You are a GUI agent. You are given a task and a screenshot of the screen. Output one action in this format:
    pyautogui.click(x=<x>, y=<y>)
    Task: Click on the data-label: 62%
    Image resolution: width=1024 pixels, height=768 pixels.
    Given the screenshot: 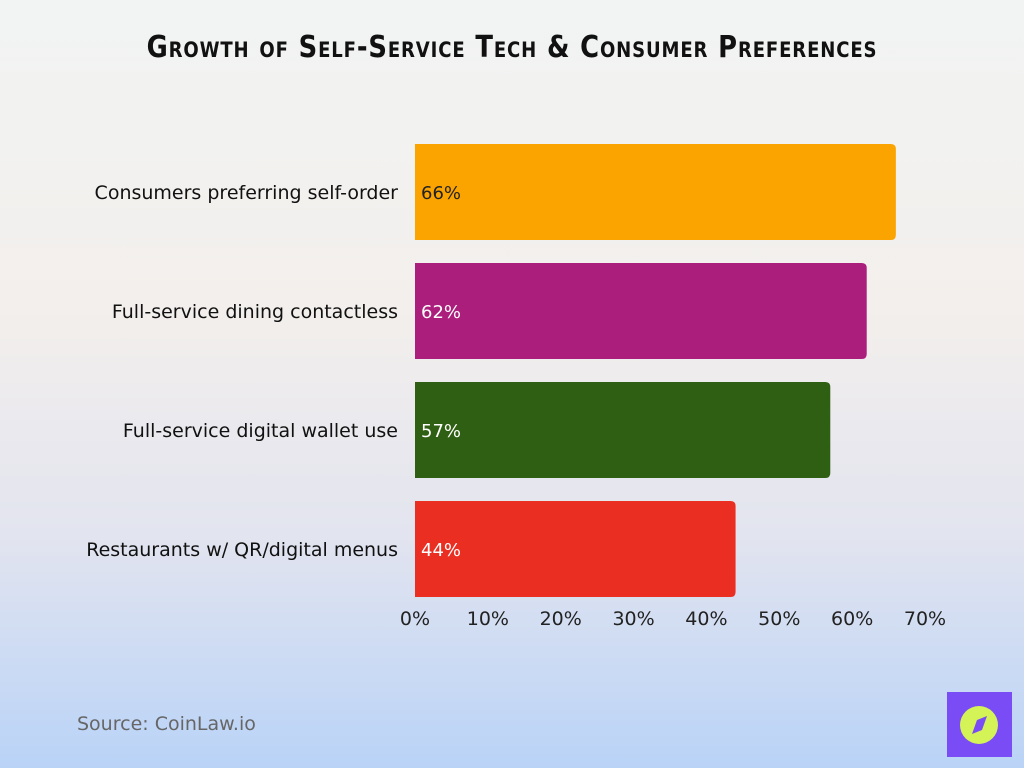 What is the action you would take?
    pyautogui.click(x=441, y=312)
    